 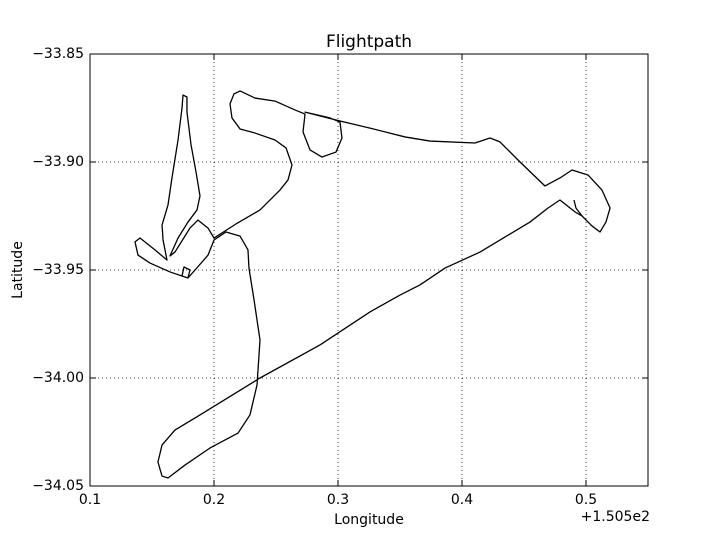 I want to click on x-tick-label: 0.3, so click(x=338, y=500).